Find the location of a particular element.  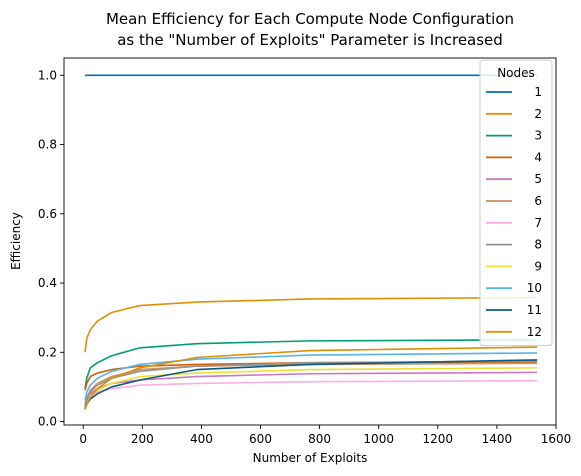

legend-label-3: 3 is located at coordinates (538, 136).